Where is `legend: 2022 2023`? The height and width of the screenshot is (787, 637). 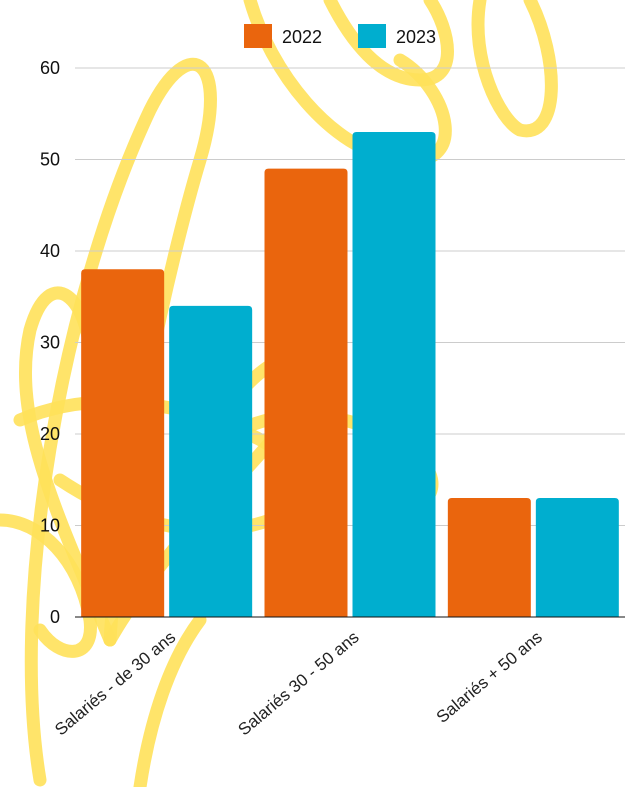 legend: 2022 2023 is located at coordinates (340, 36).